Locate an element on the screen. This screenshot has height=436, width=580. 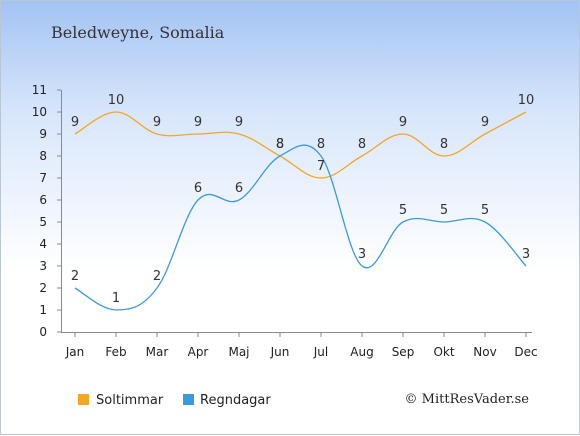
y-tick-label: 1 is located at coordinates (43, 310).